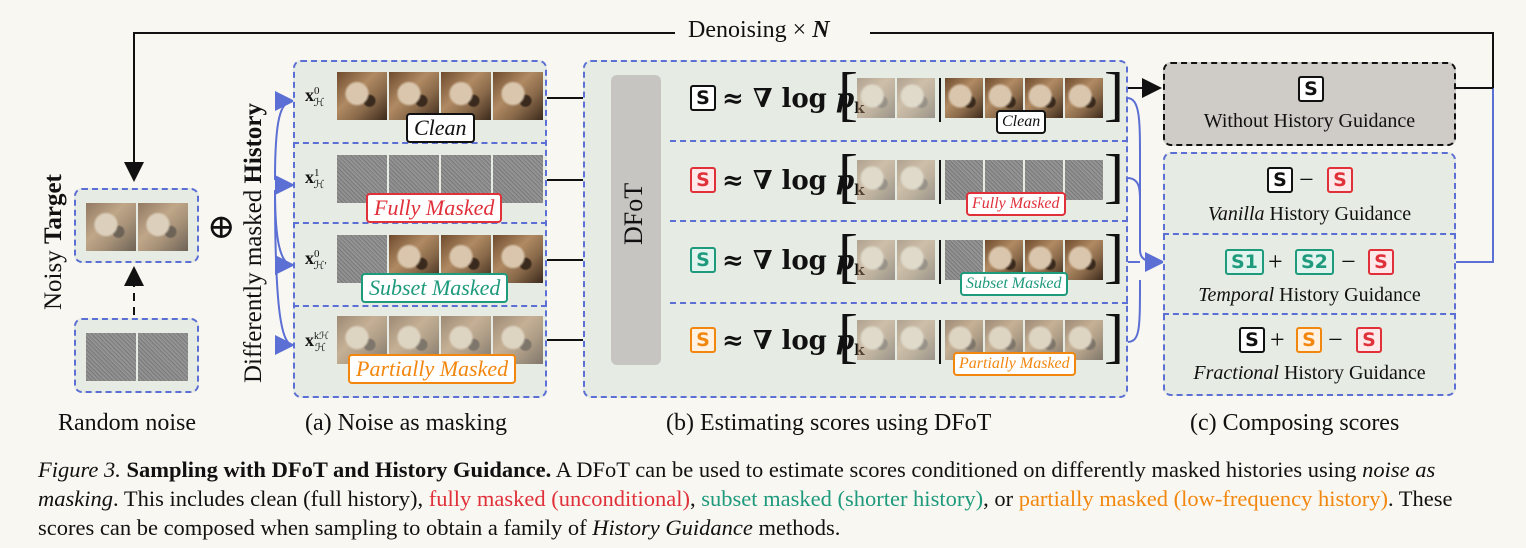  Describe the element at coordinates (1244, 262) in the screenshot. I see `score-s1: S1` at that location.